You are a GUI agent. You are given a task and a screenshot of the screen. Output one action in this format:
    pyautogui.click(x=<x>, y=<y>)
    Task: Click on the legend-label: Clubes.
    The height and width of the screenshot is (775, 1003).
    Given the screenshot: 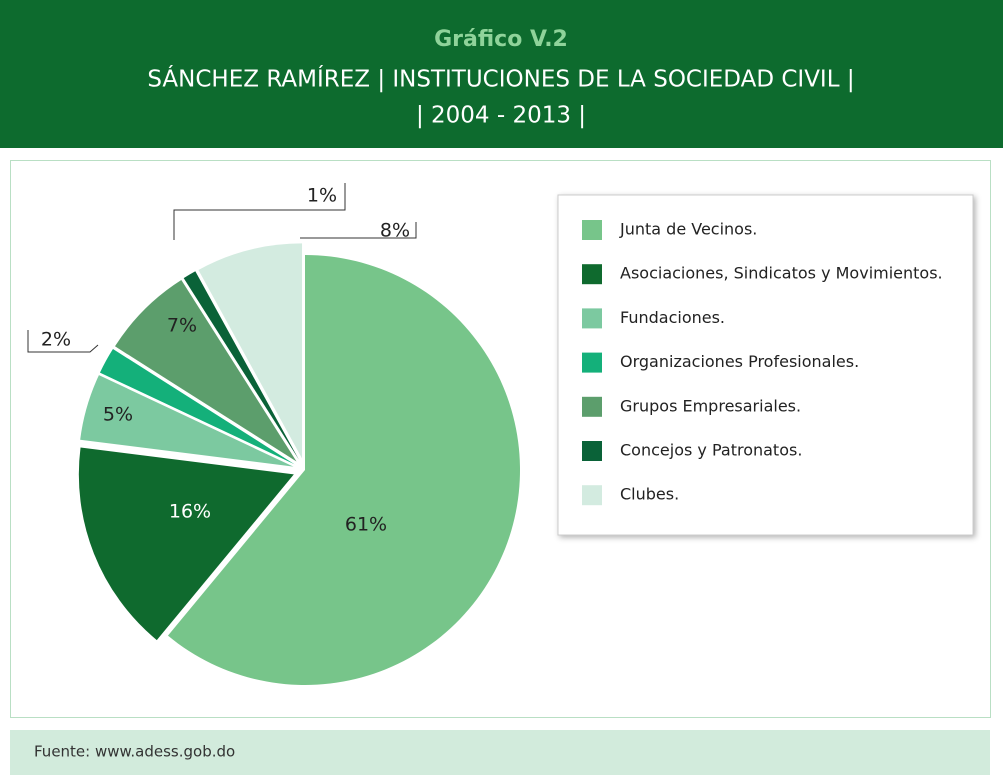 What is the action you would take?
    pyautogui.click(x=649, y=494)
    